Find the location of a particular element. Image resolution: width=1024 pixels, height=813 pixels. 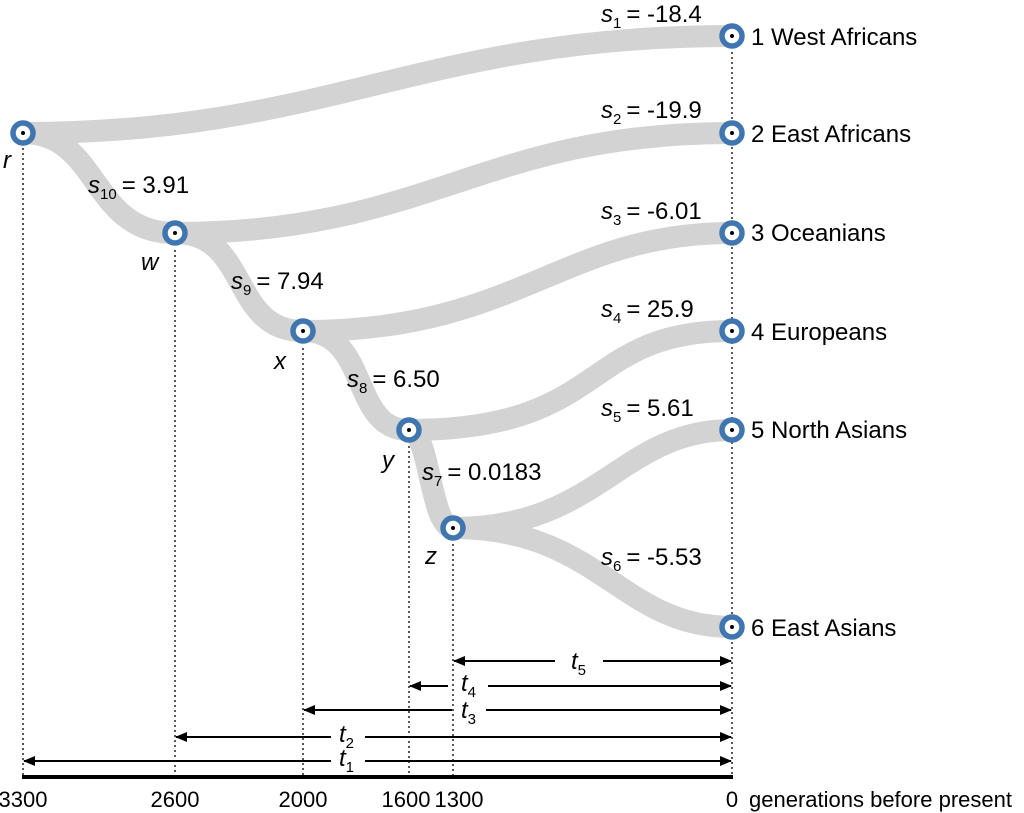

branch-y-to-europeans is located at coordinates (570, 380).